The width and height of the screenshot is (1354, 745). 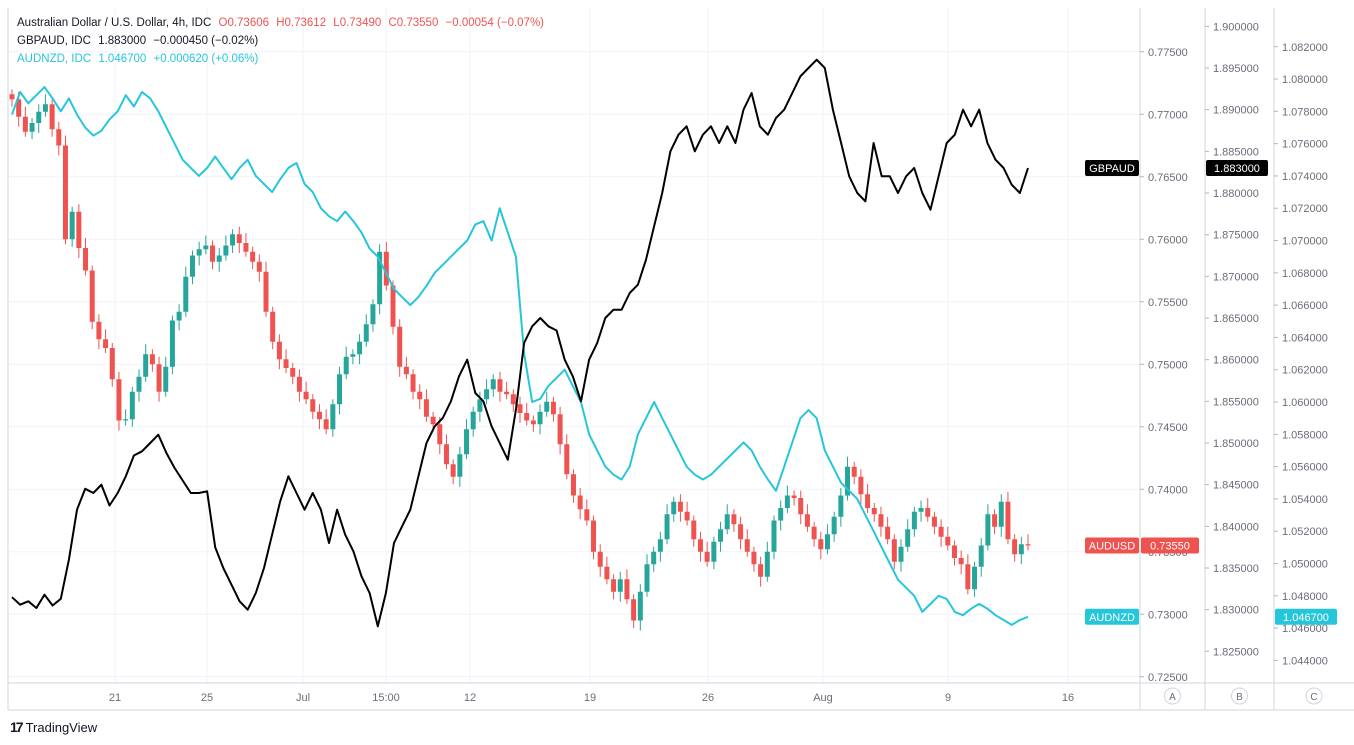 I want to click on axis-letter-badge, so click(x=1239, y=696).